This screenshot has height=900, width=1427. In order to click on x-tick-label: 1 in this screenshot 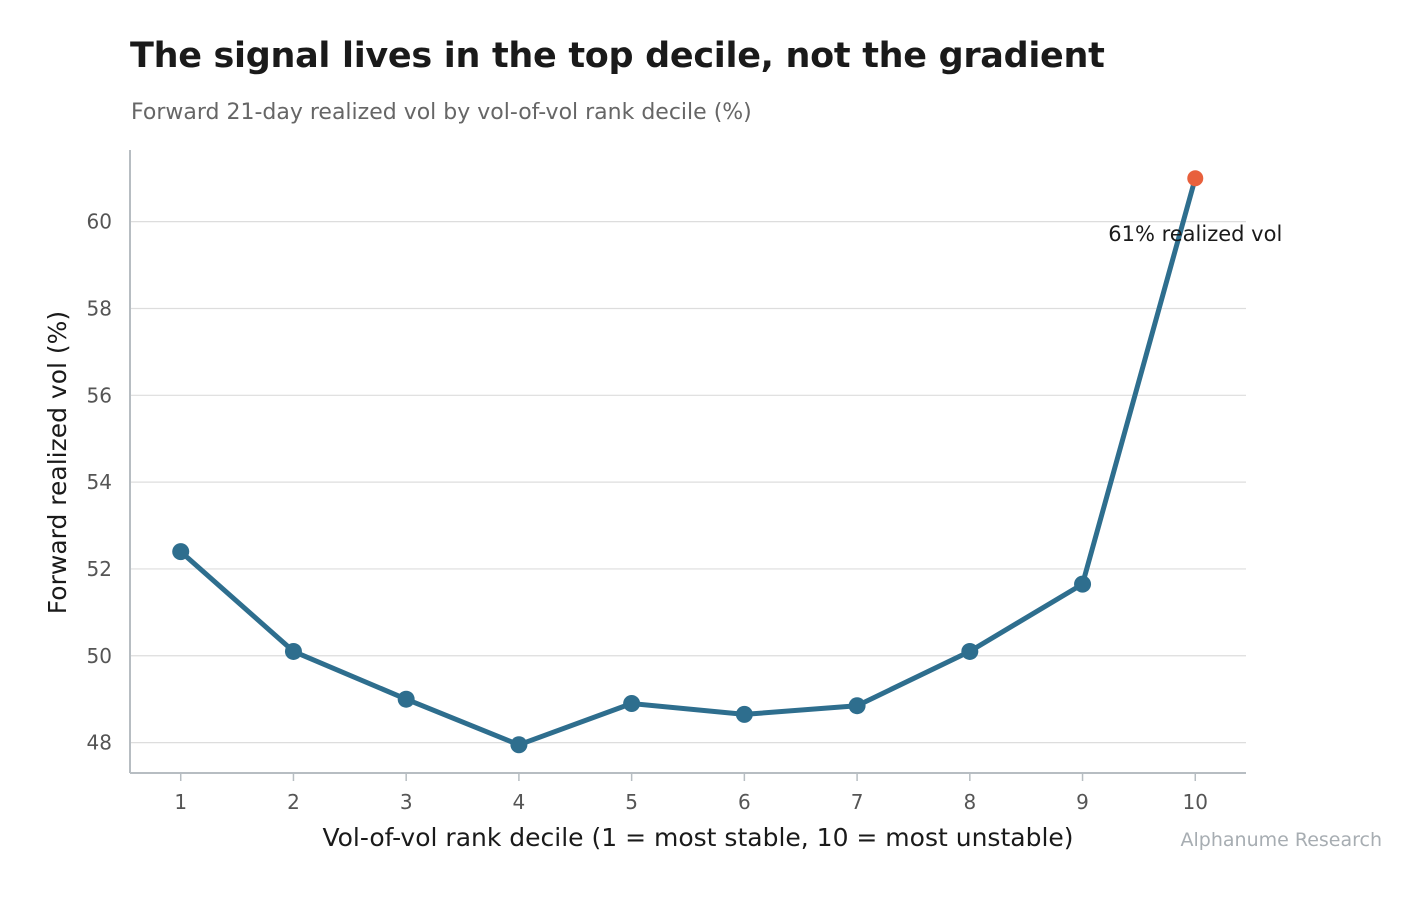, I will do `click(180, 802)`.